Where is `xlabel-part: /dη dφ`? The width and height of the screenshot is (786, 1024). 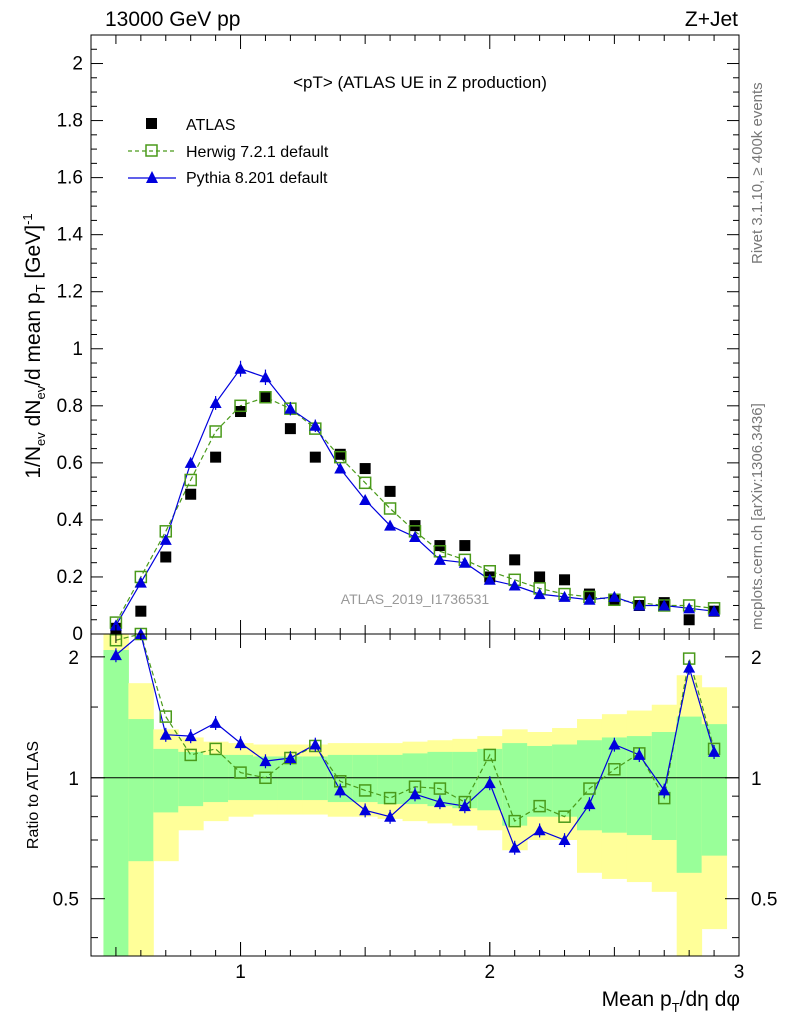
xlabel-part: /dη dφ is located at coordinates (710, 999).